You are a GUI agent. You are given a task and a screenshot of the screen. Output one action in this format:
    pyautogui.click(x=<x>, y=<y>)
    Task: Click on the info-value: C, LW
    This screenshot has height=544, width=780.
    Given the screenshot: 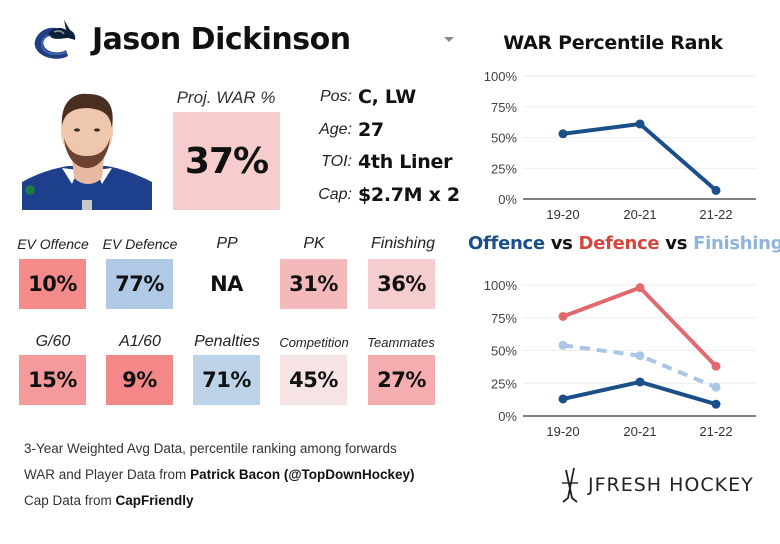 What is the action you would take?
    pyautogui.click(x=387, y=97)
    